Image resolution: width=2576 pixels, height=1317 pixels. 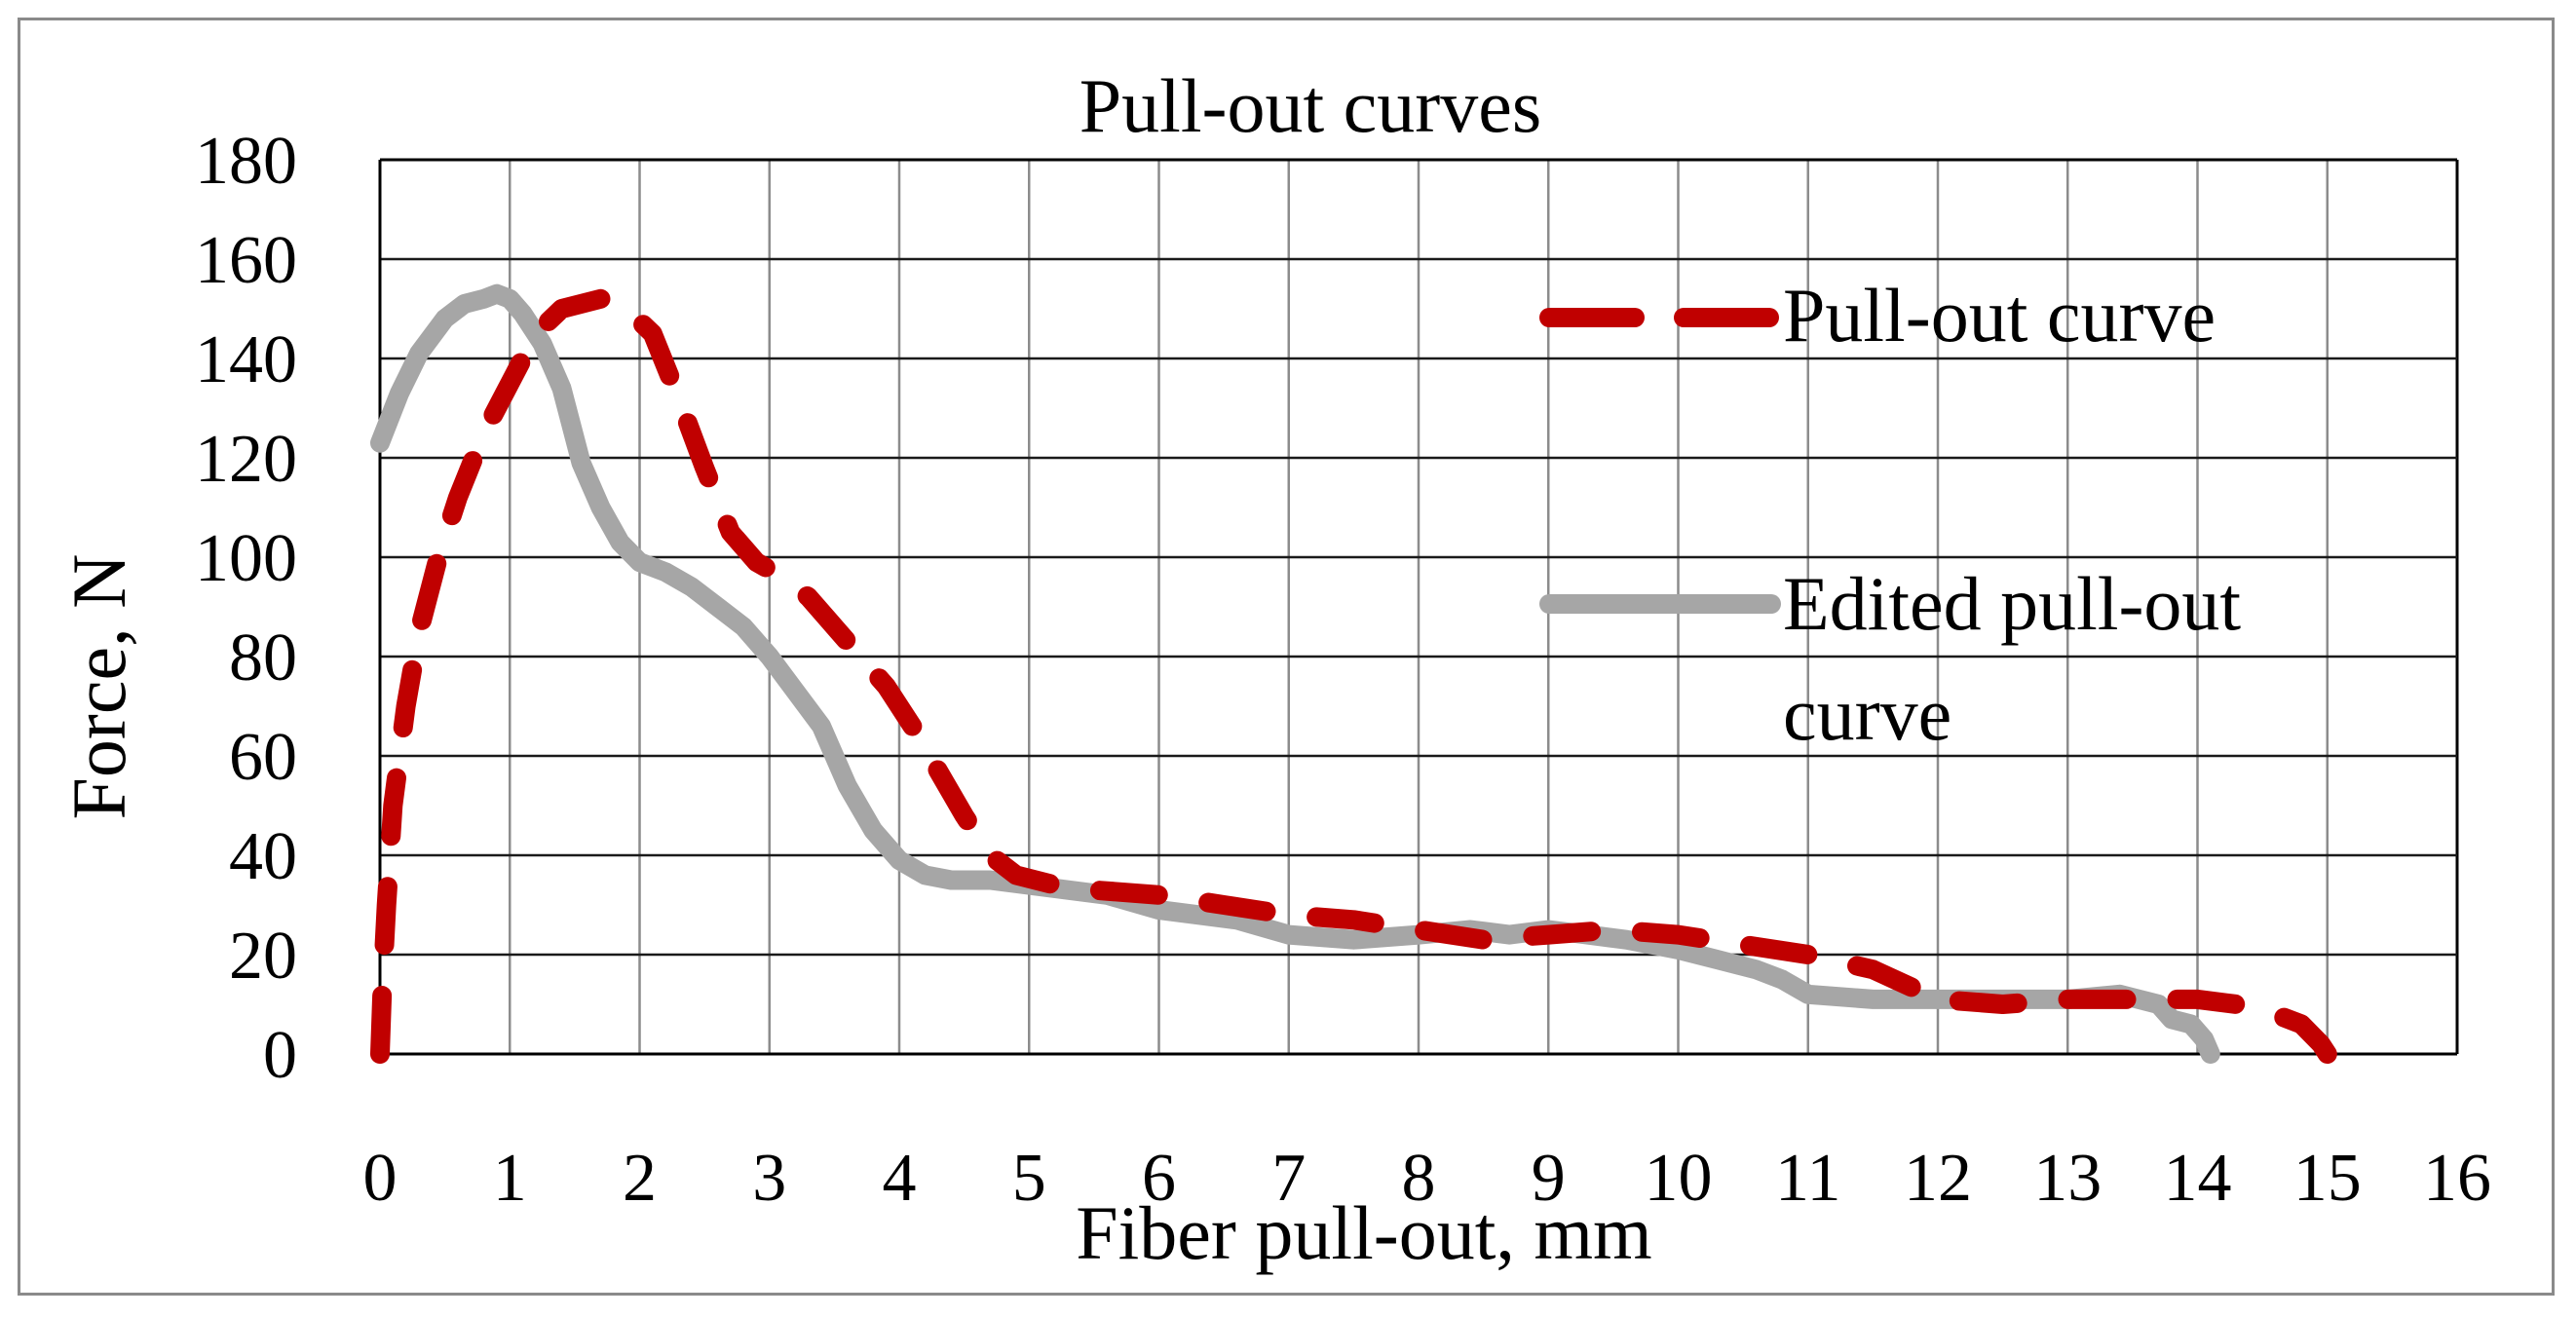 I want to click on x-tick-label: 4, so click(x=900, y=1178).